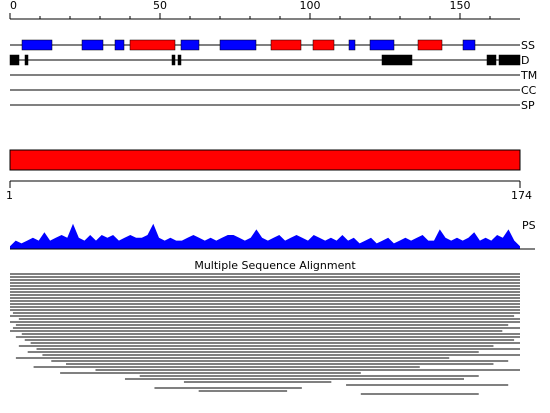 This screenshot has width=550, height=413. Describe the element at coordinates (528, 45) in the screenshot. I see `track-label: SS` at that location.